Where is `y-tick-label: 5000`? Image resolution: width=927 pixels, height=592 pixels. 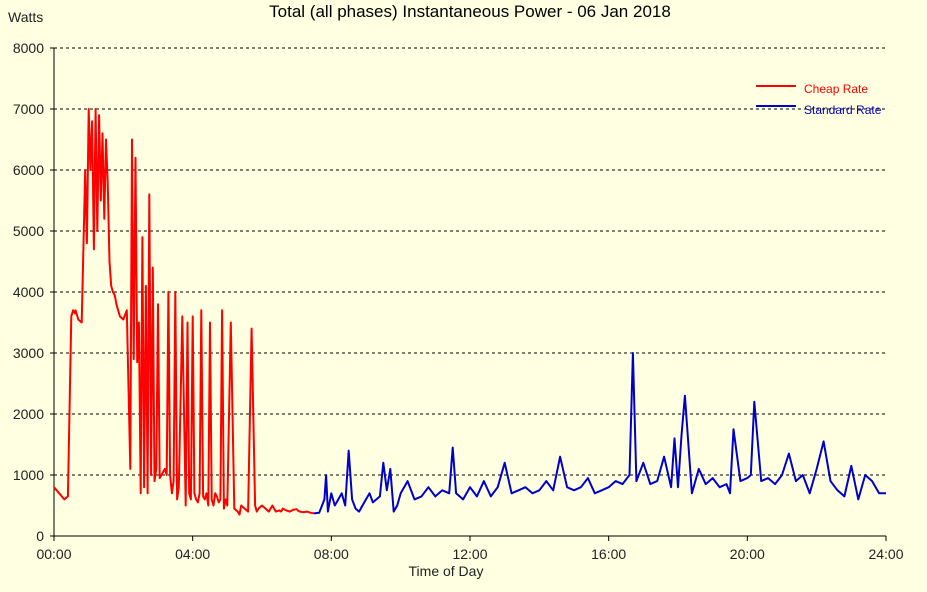 y-tick-label: 5000 is located at coordinates (28, 231).